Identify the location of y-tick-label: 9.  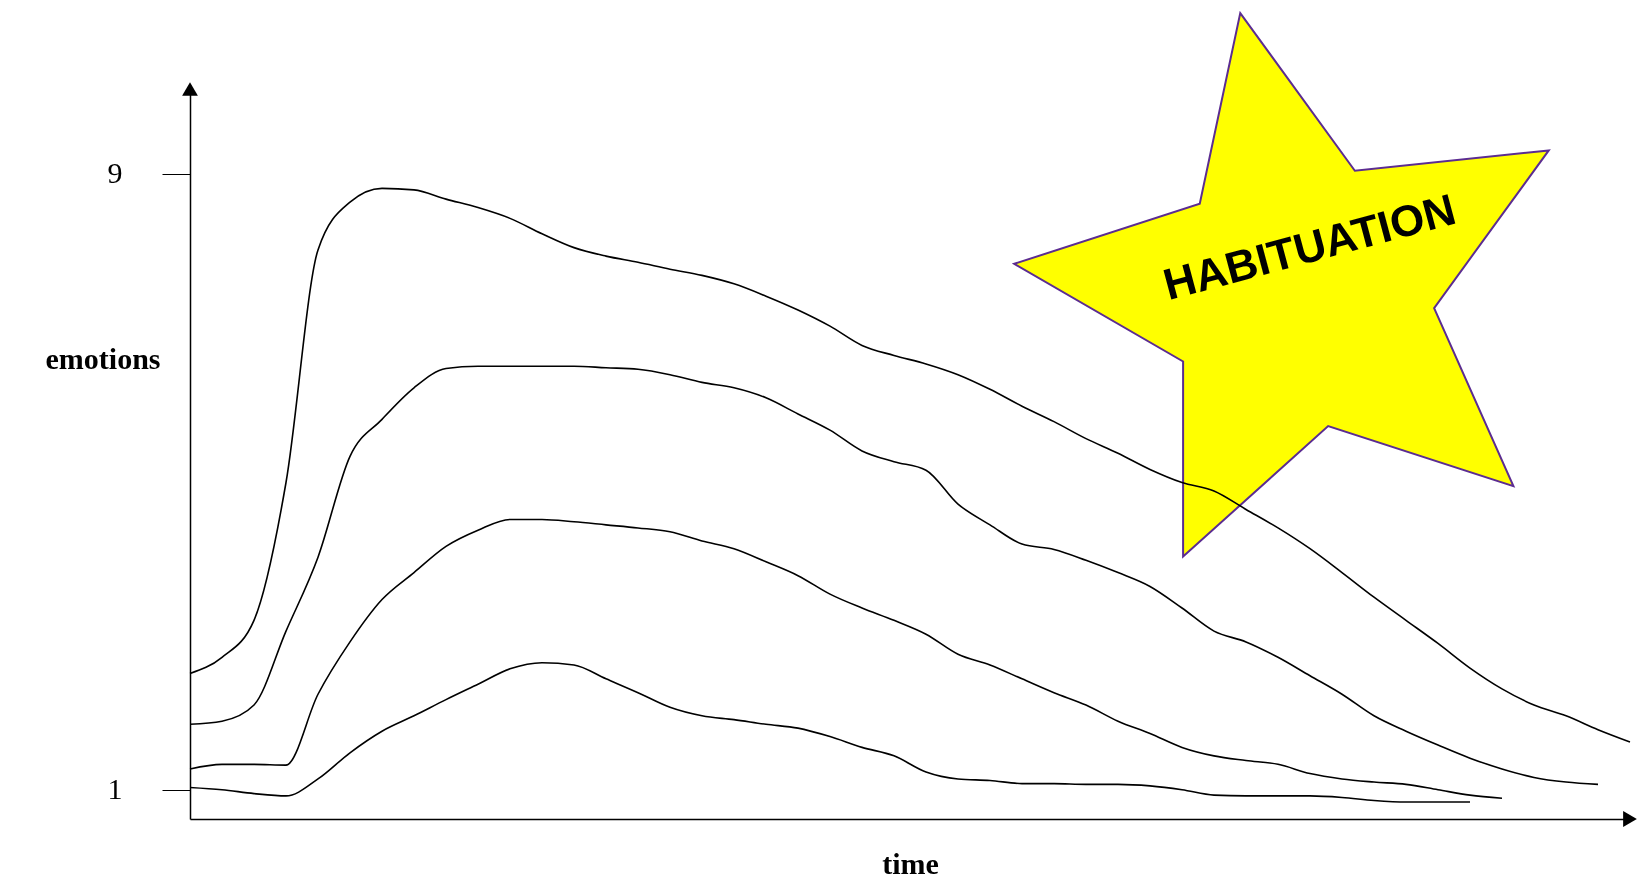
(115, 173).